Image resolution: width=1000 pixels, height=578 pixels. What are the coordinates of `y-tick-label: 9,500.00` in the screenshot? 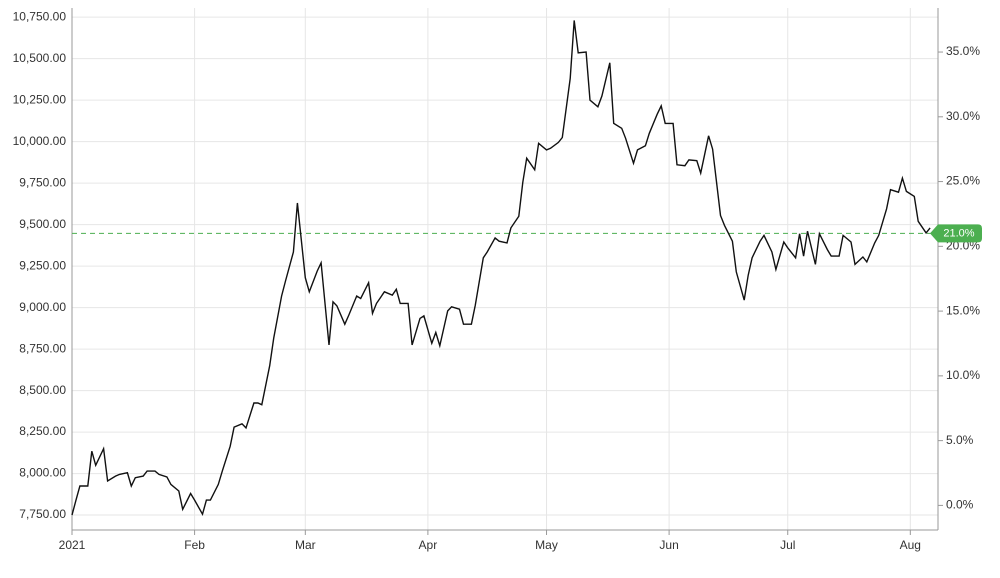 It's located at (42, 224).